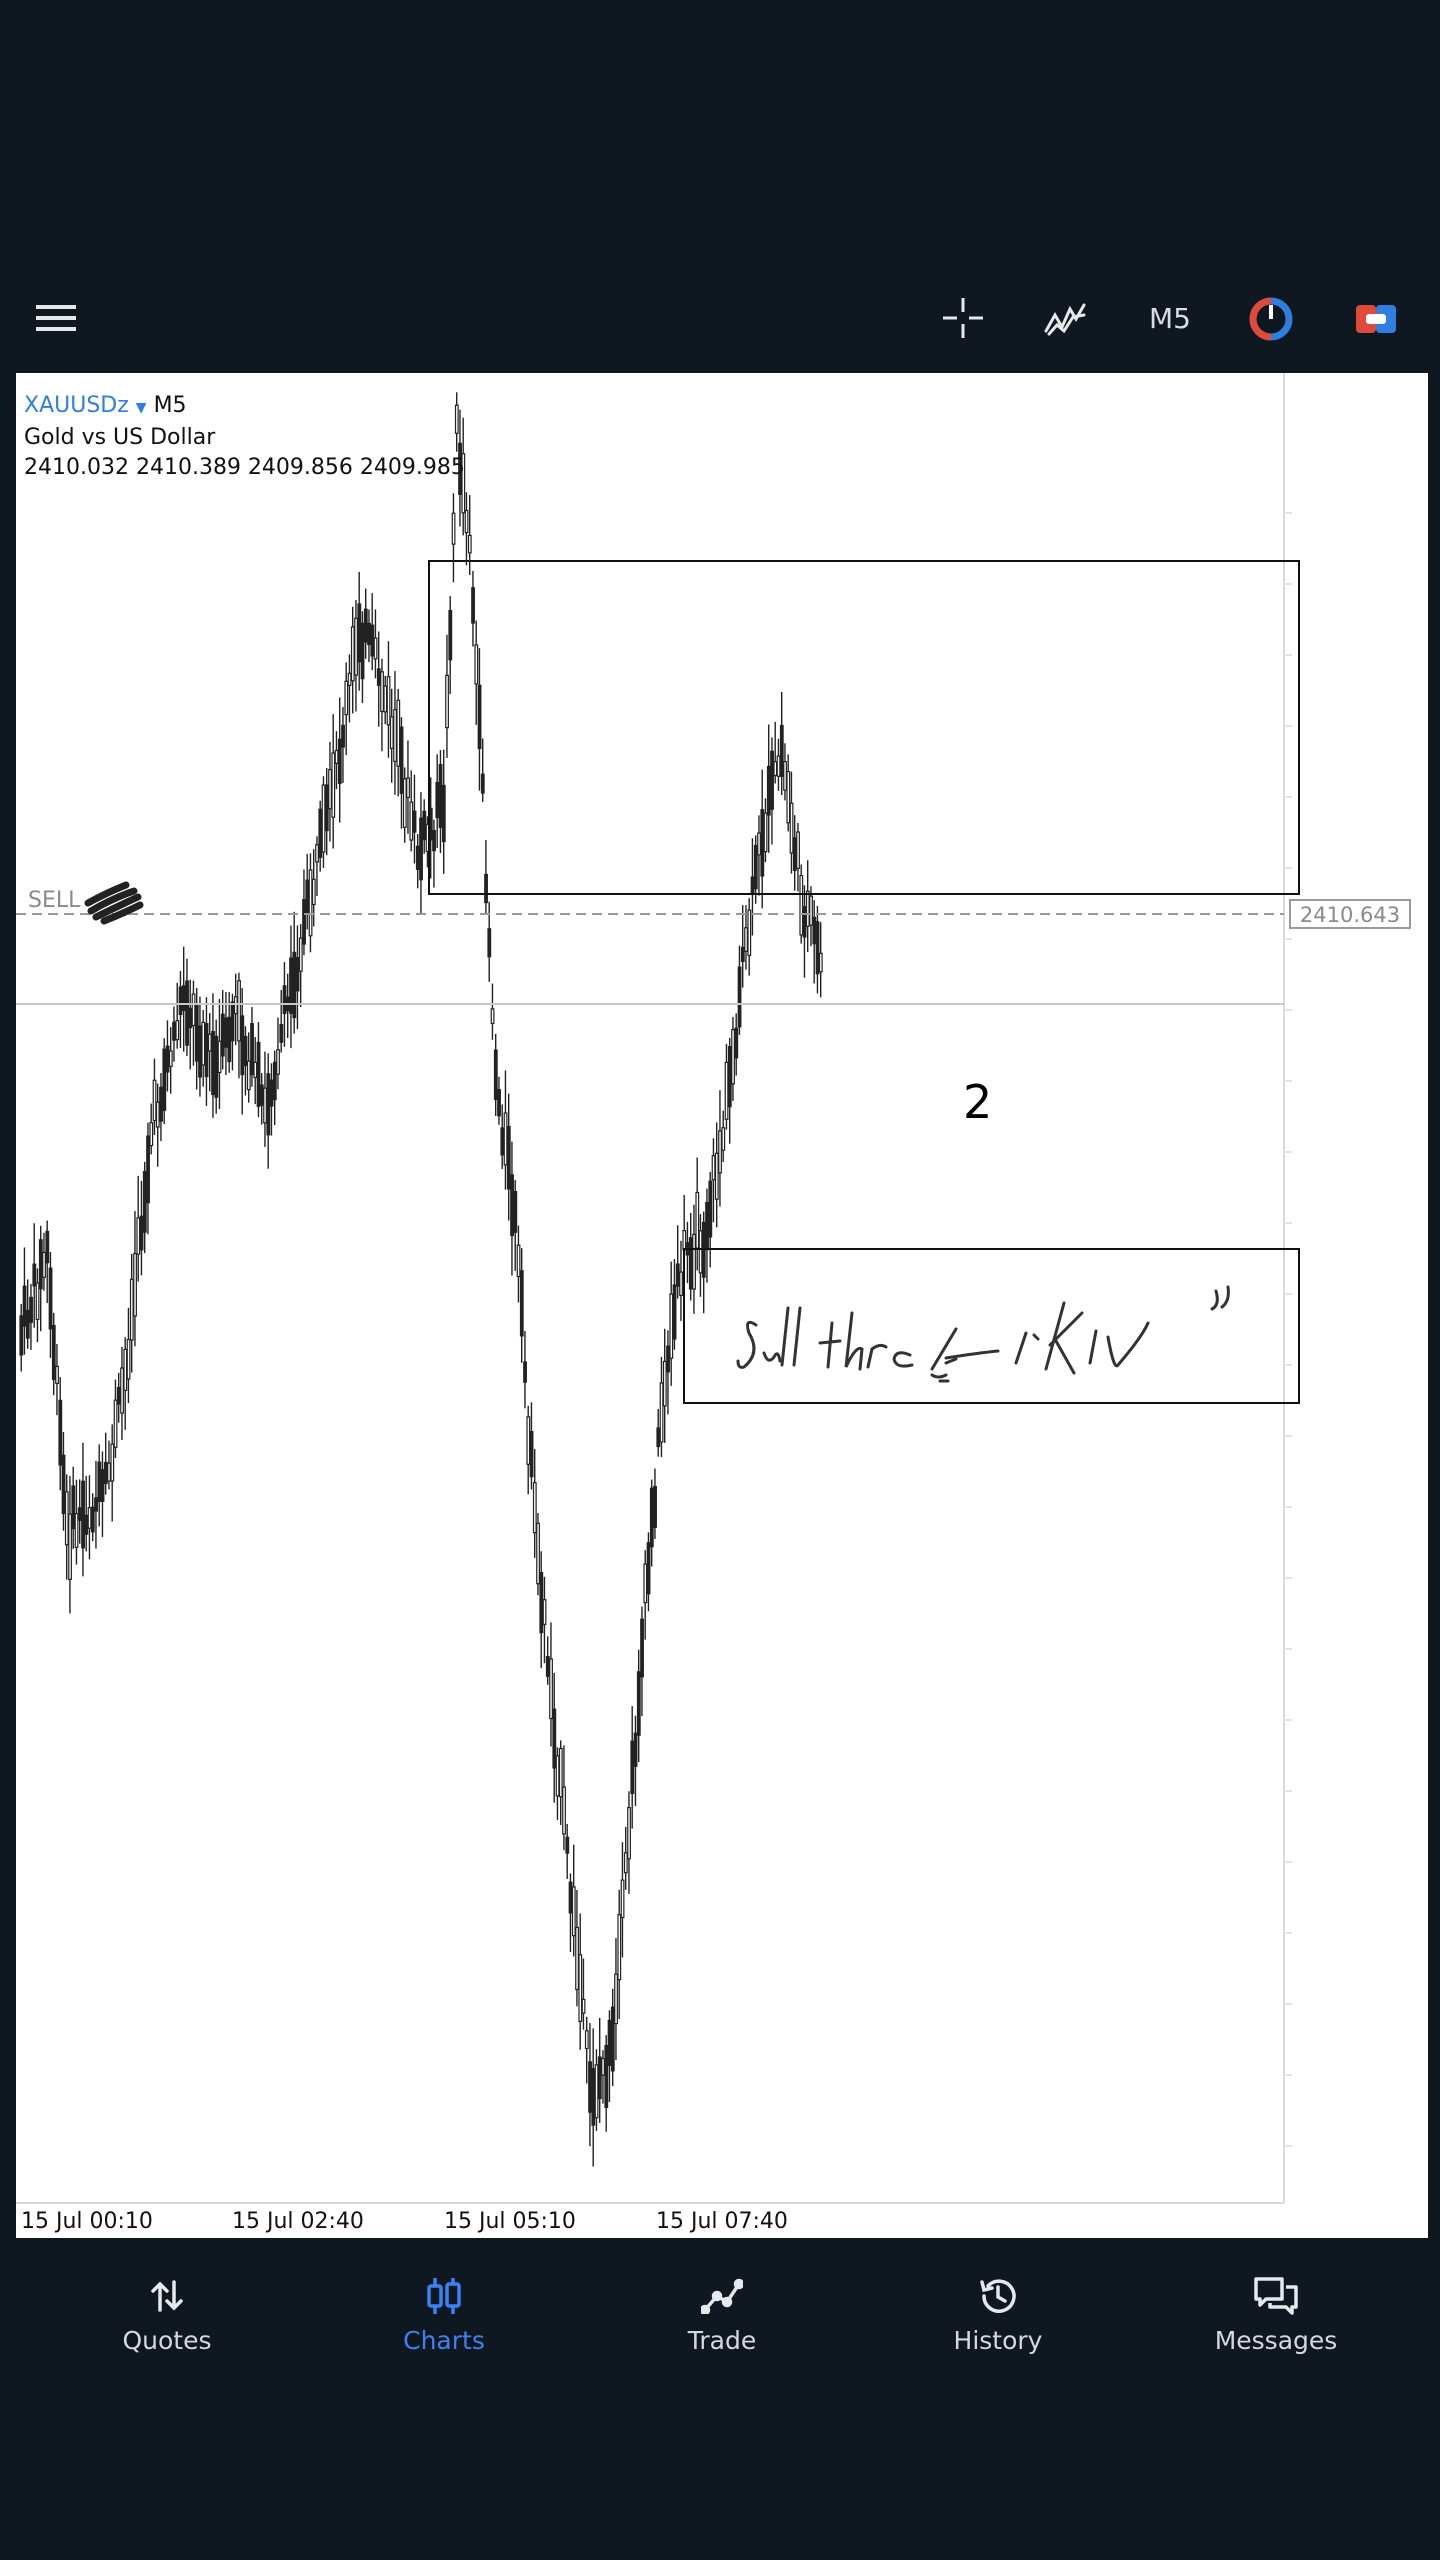 The width and height of the screenshot is (1440, 2560). I want to click on indicators-icon, so click(1065, 318).